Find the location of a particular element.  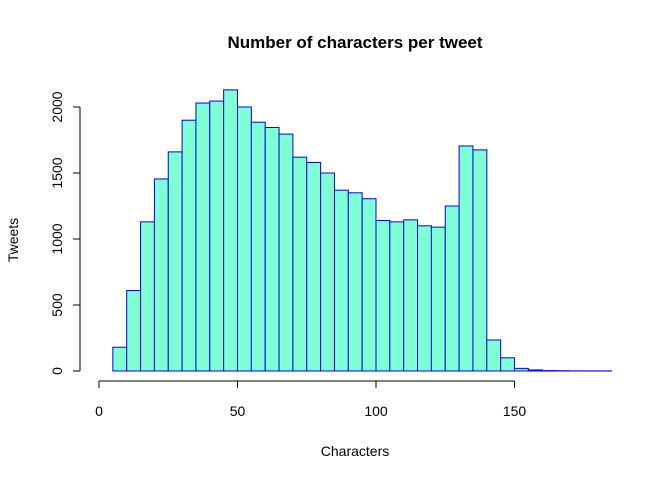

y-tick-label: 1000 is located at coordinates (57, 238).